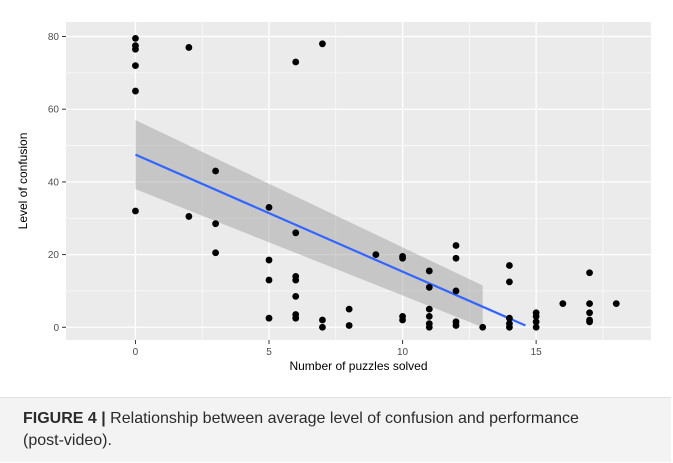 The height and width of the screenshot is (463, 673). Describe the element at coordinates (23, 181) in the screenshot. I see `y-axis-label: Level of confusion` at that location.